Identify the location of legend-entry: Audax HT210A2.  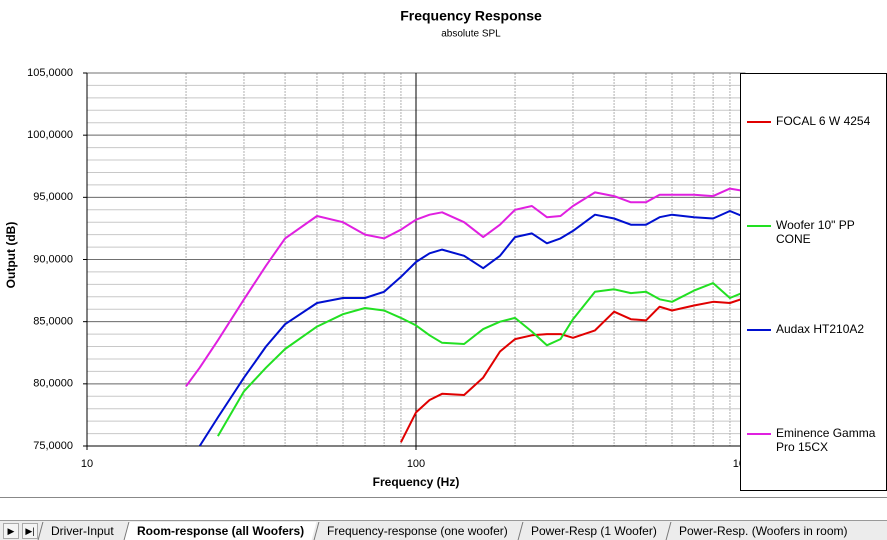
(816, 329).